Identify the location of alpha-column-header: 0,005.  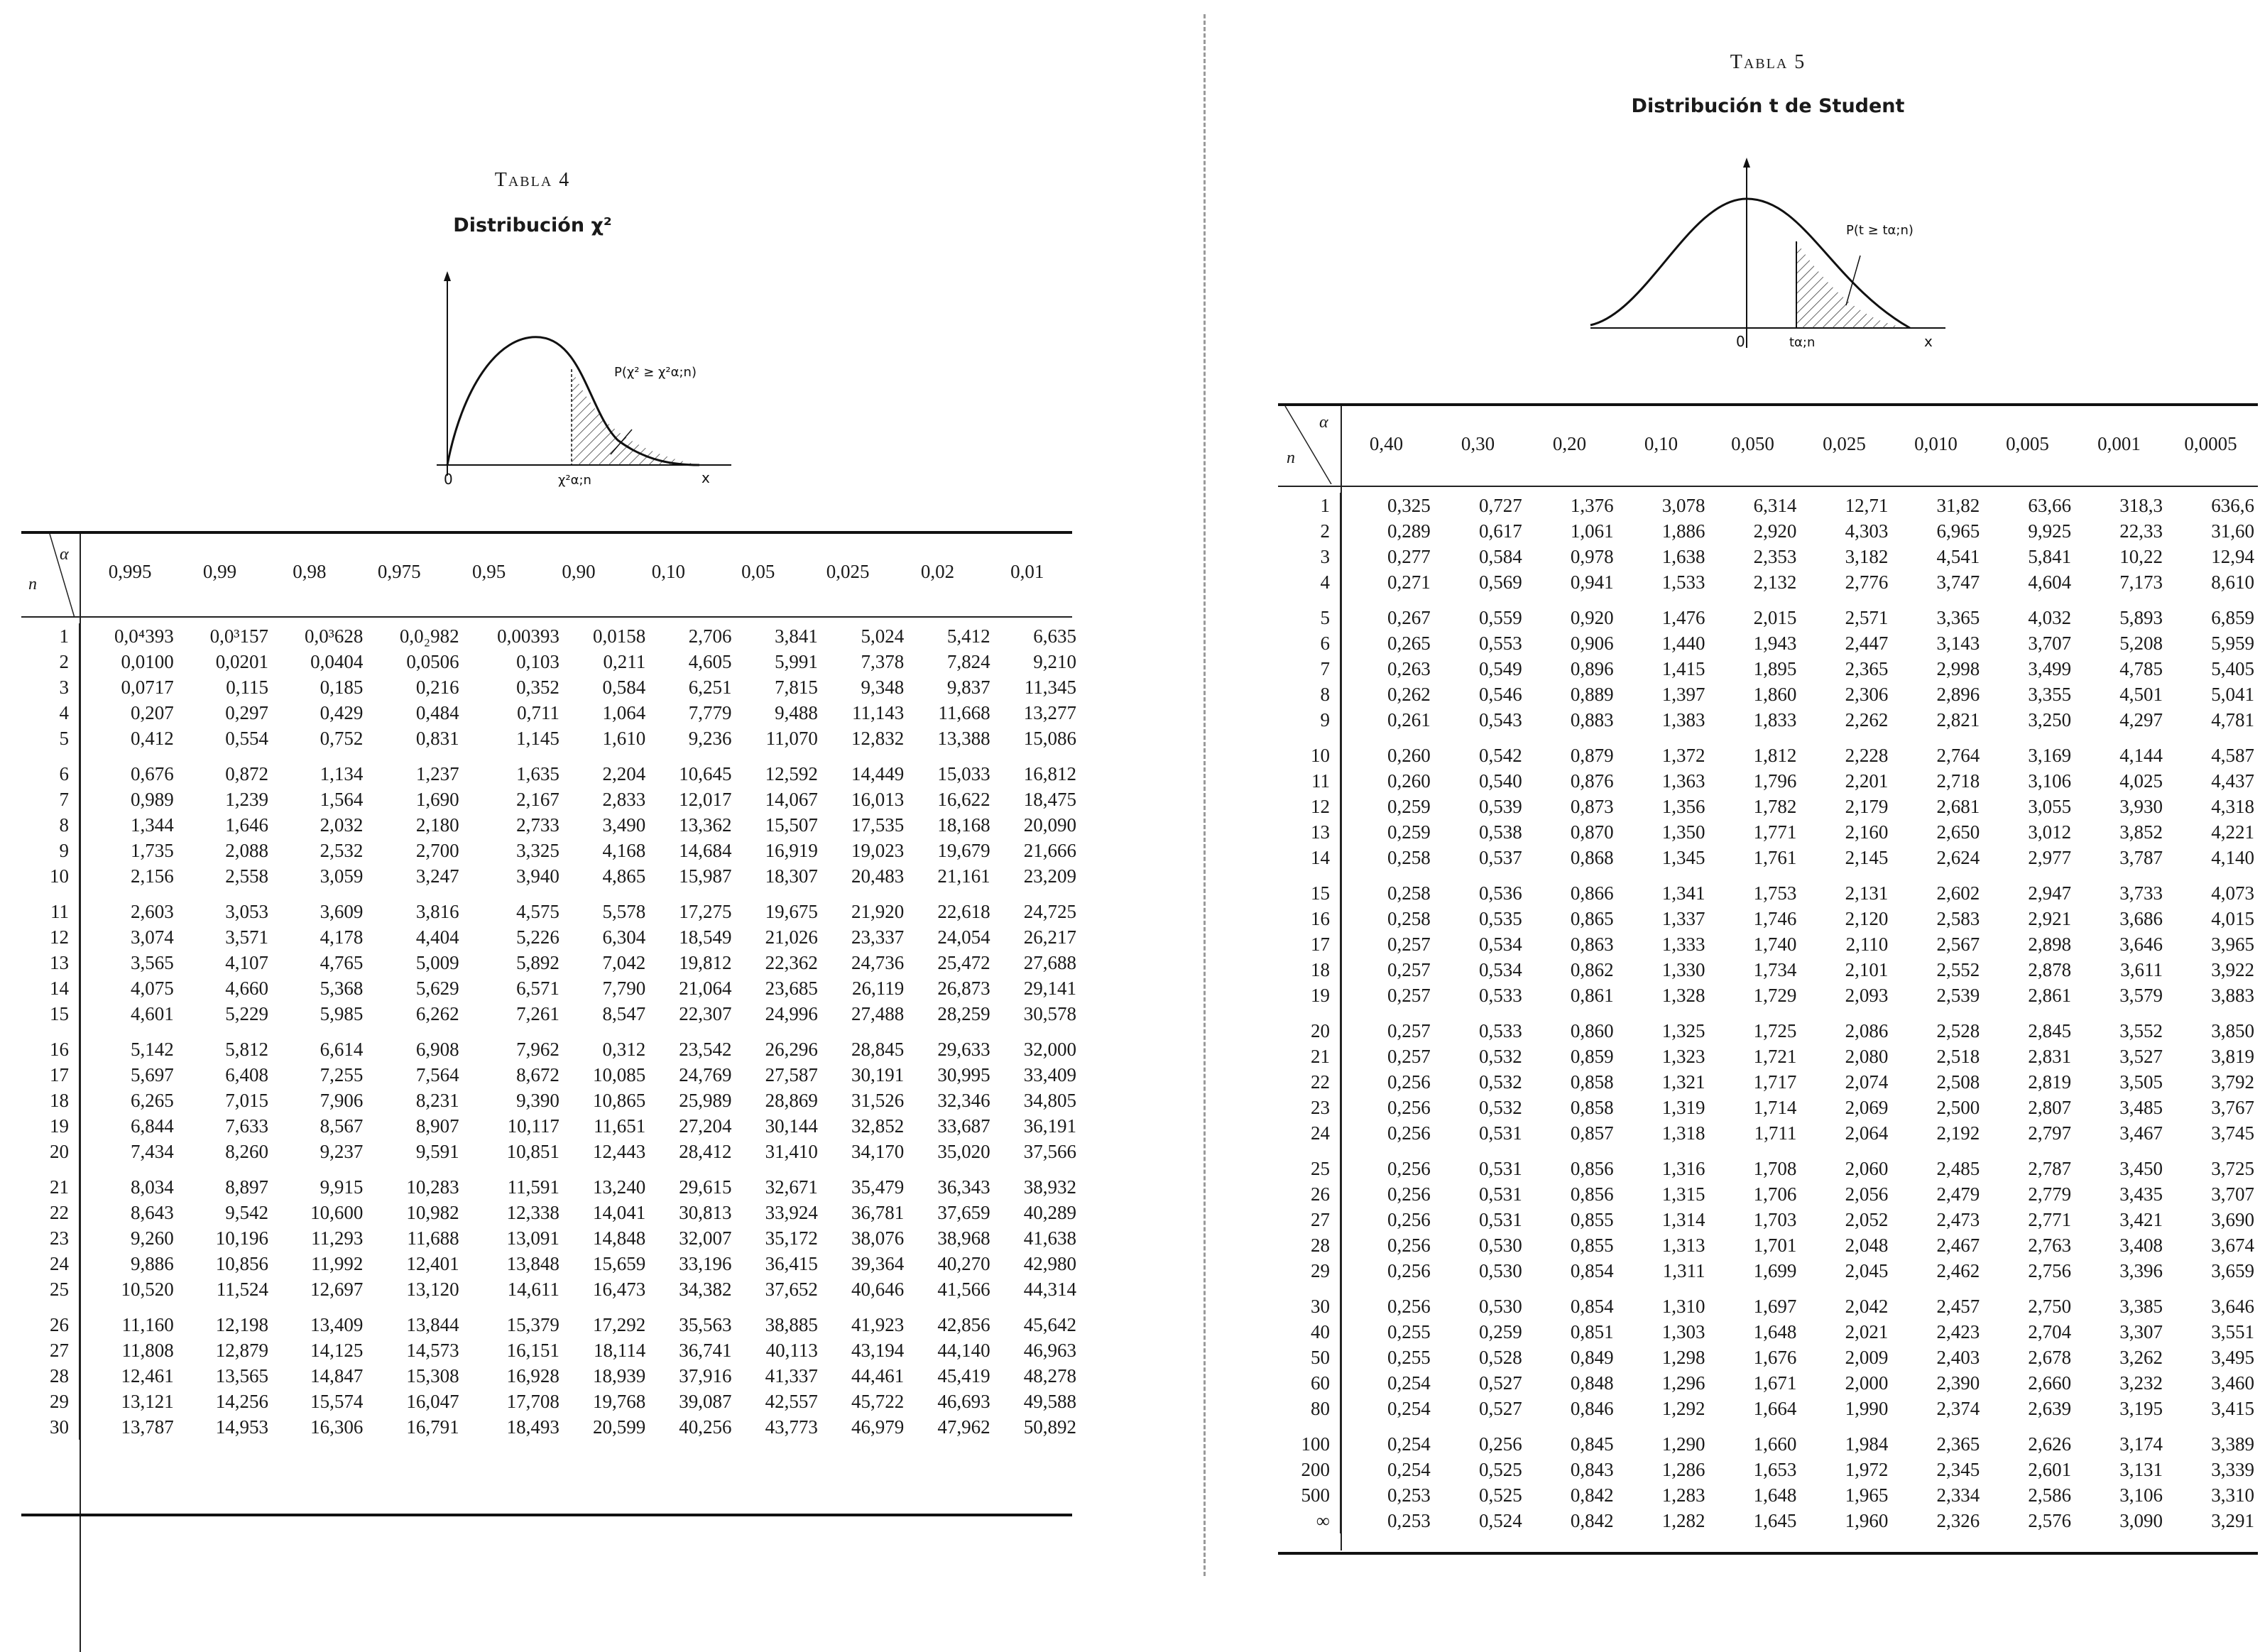
(2028, 443).